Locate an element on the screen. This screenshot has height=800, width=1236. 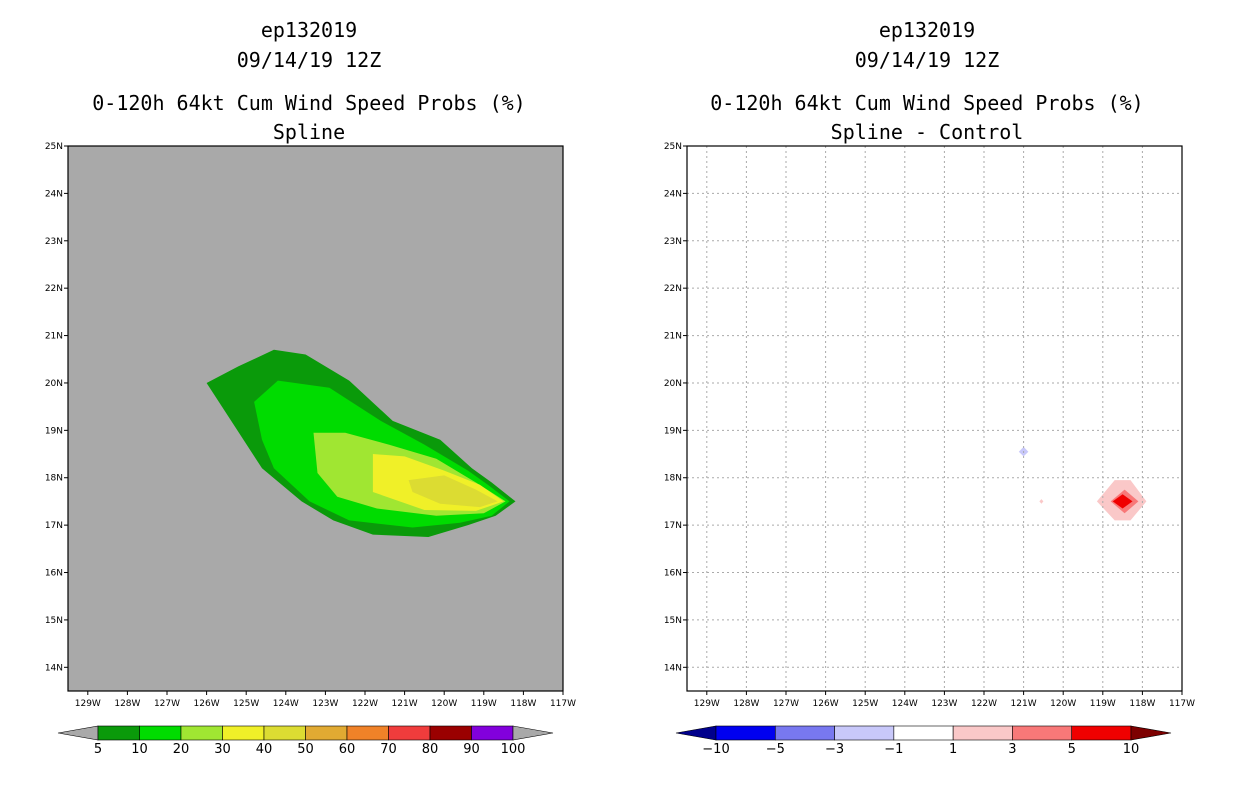
left-title-line-1: ep132019 is located at coordinates (309, 30).